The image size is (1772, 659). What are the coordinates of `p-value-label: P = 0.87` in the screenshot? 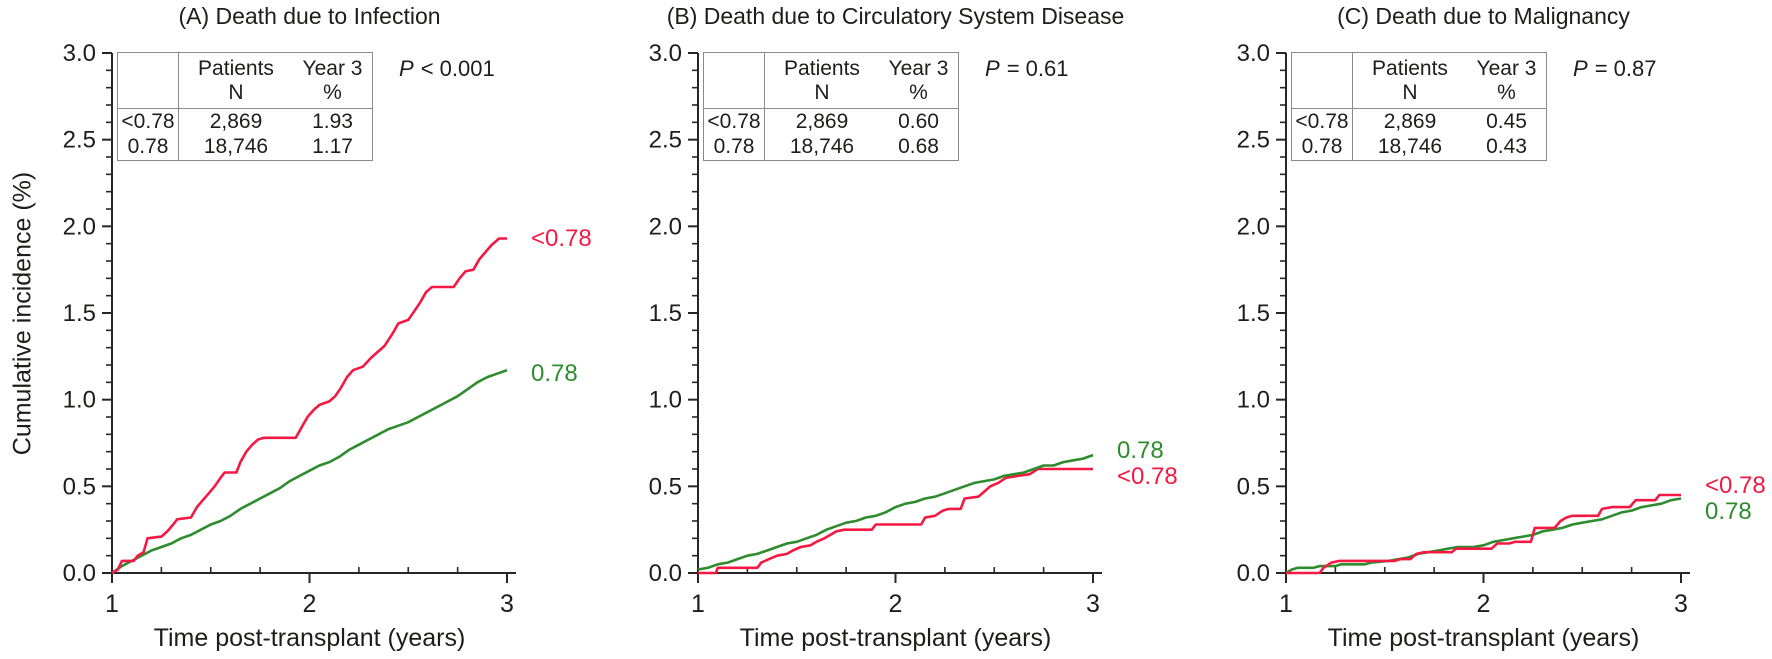 It's located at (1614, 69).